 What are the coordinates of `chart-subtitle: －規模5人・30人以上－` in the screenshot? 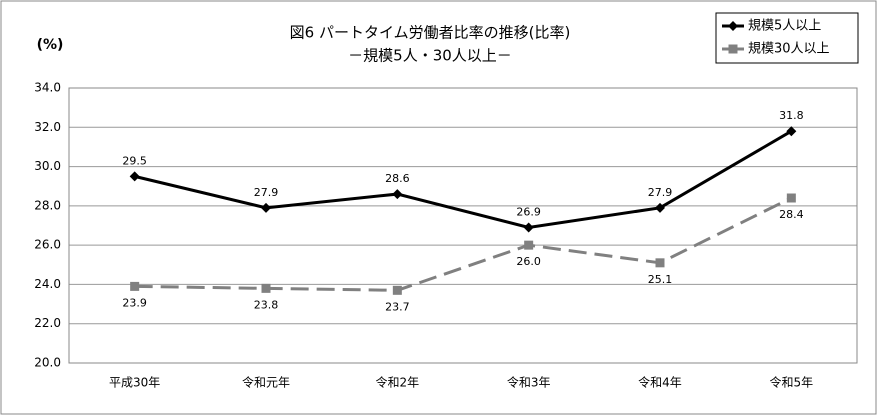 It's located at (430, 56).